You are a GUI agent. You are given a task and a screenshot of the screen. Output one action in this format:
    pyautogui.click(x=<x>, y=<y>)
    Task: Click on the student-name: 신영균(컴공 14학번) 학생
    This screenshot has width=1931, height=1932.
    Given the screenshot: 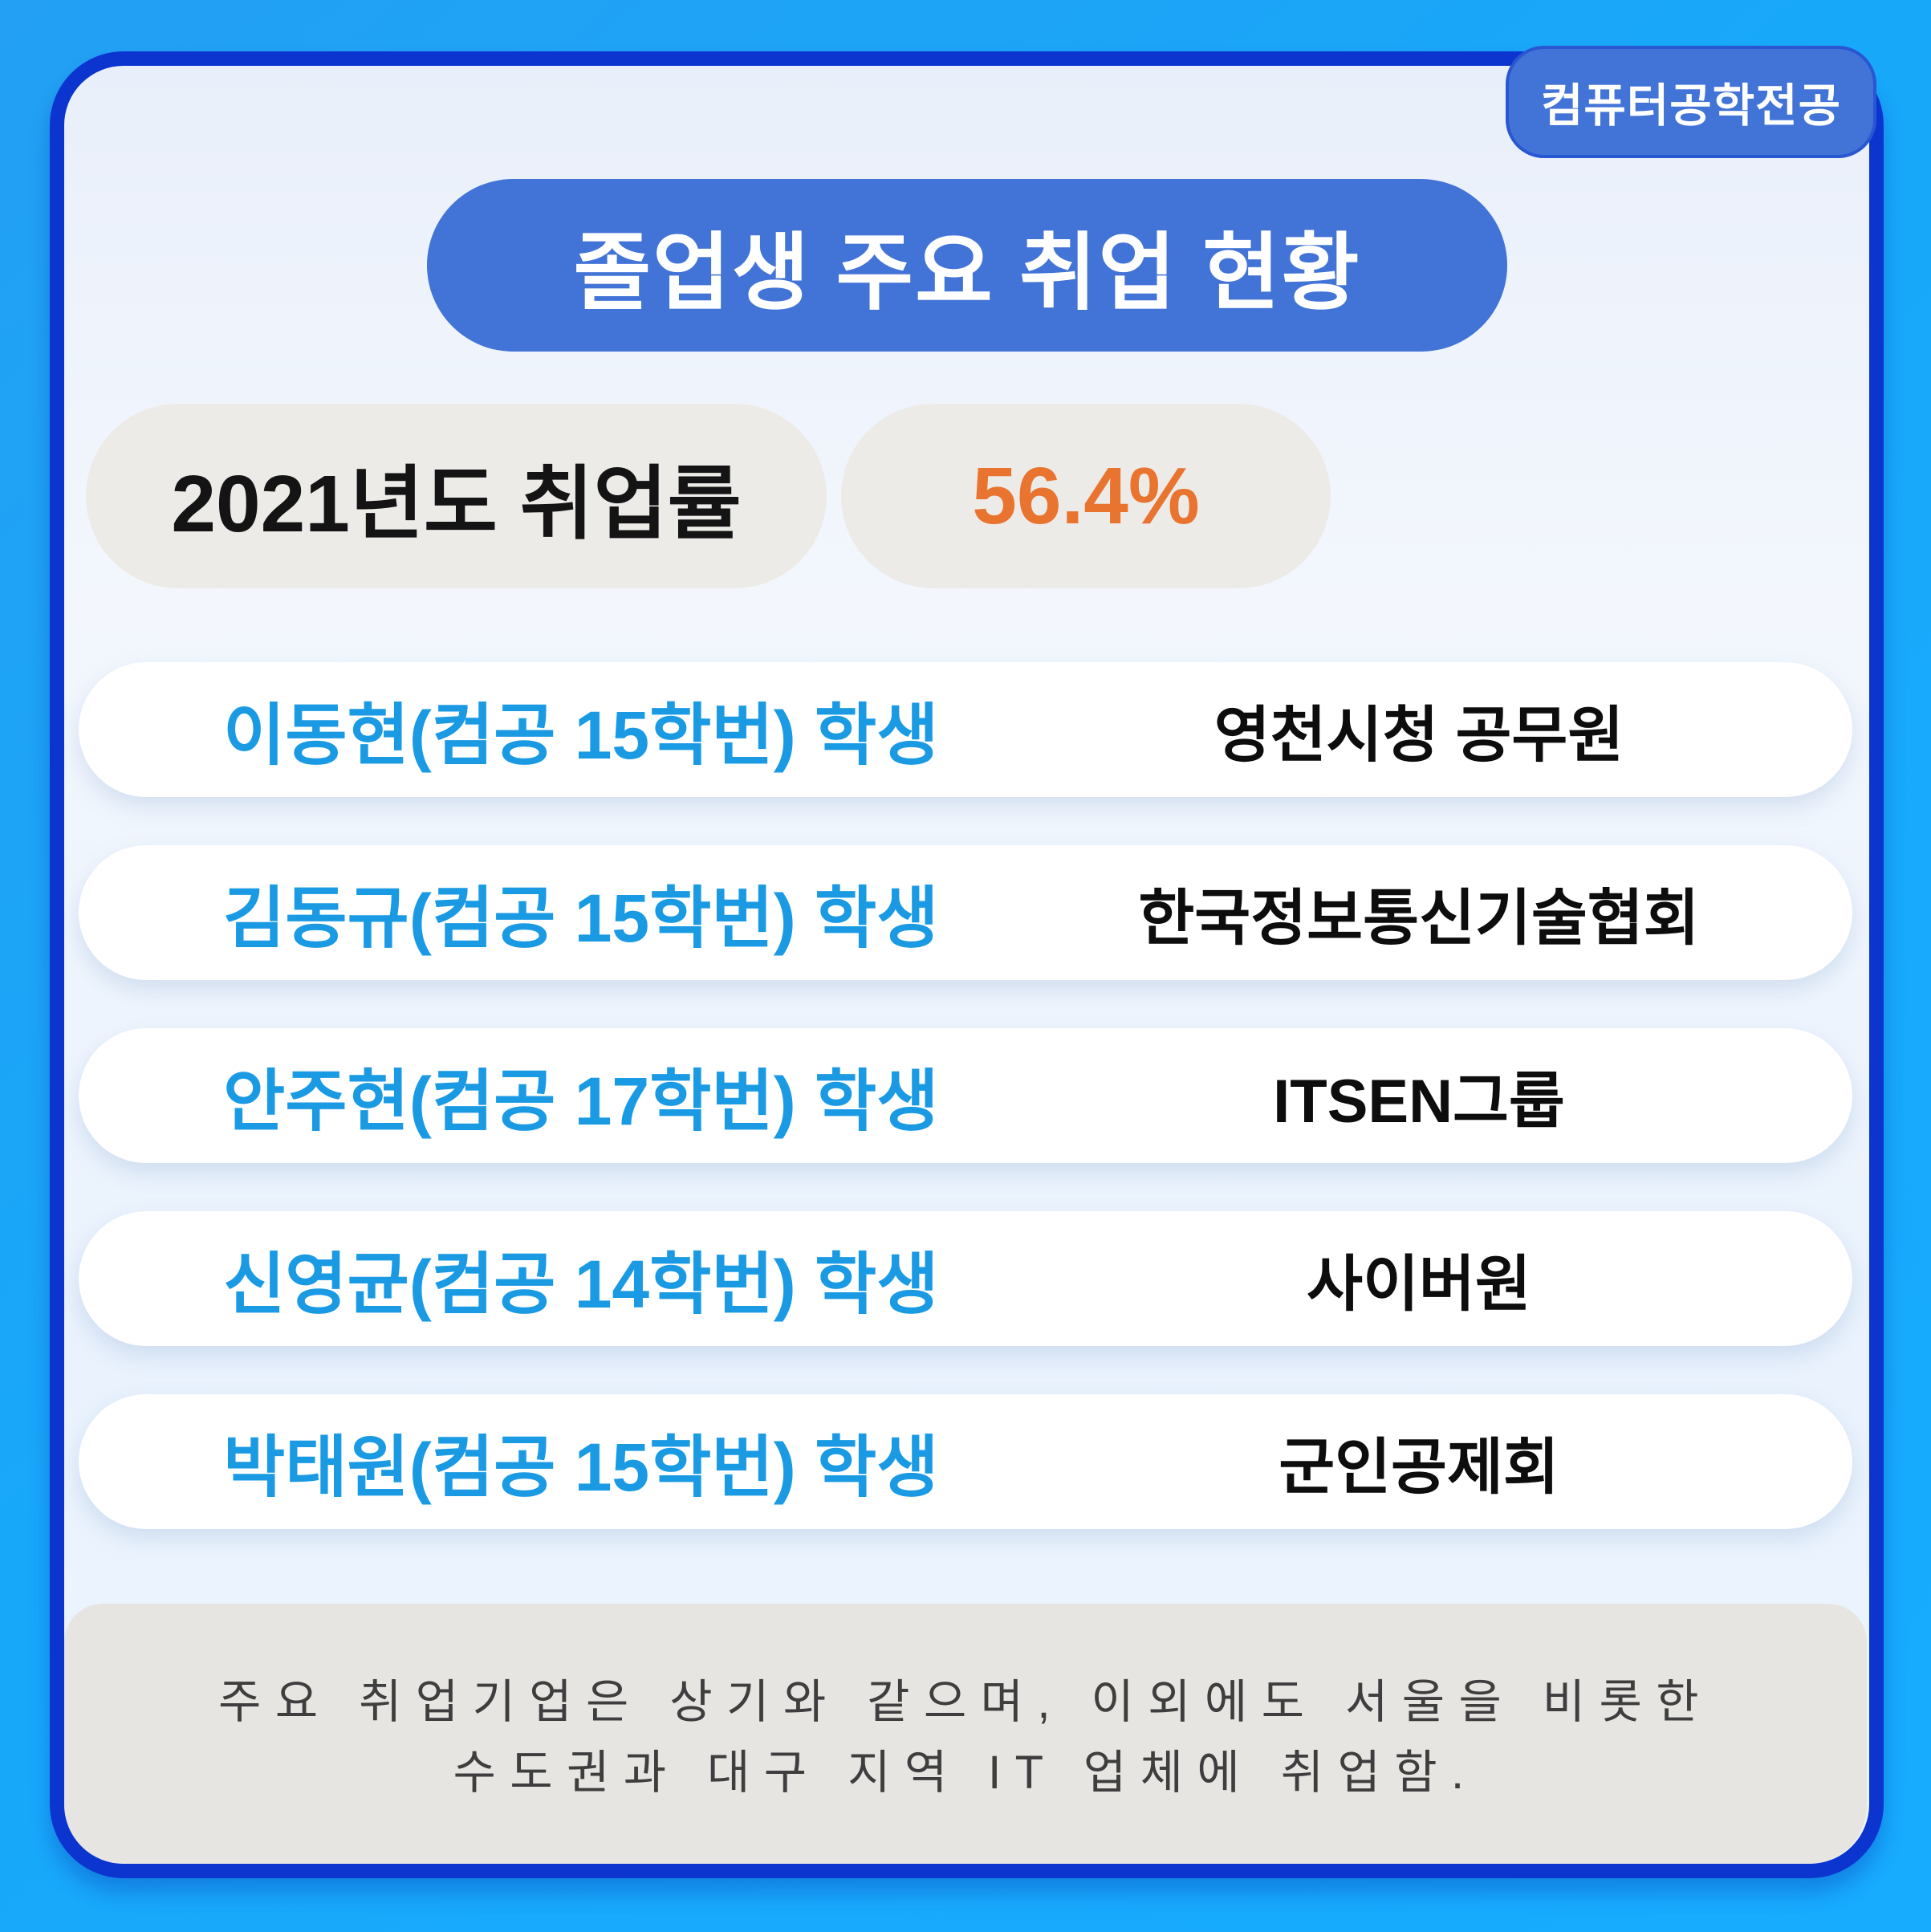 What is the action you would take?
    pyautogui.click(x=581, y=1284)
    